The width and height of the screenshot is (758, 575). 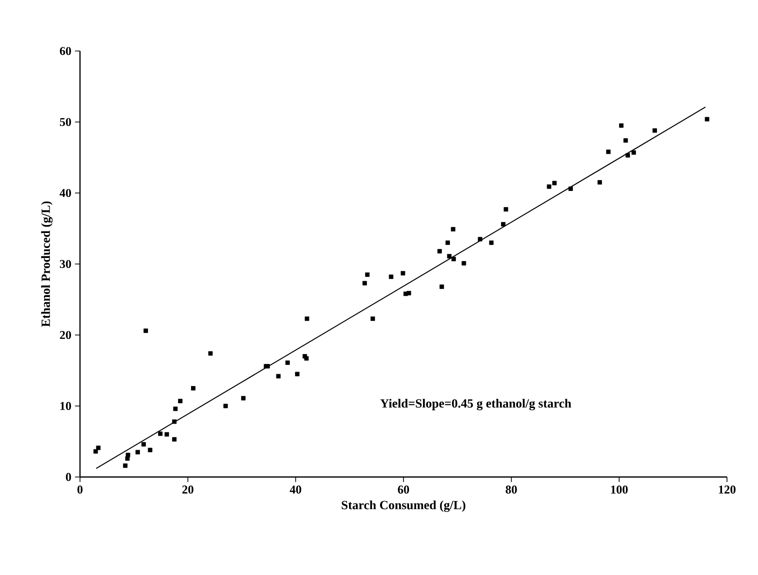 What do you see at coordinates (66, 264) in the screenshot?
I see `y-tick-label: 30` at bounding box center [66, 264].